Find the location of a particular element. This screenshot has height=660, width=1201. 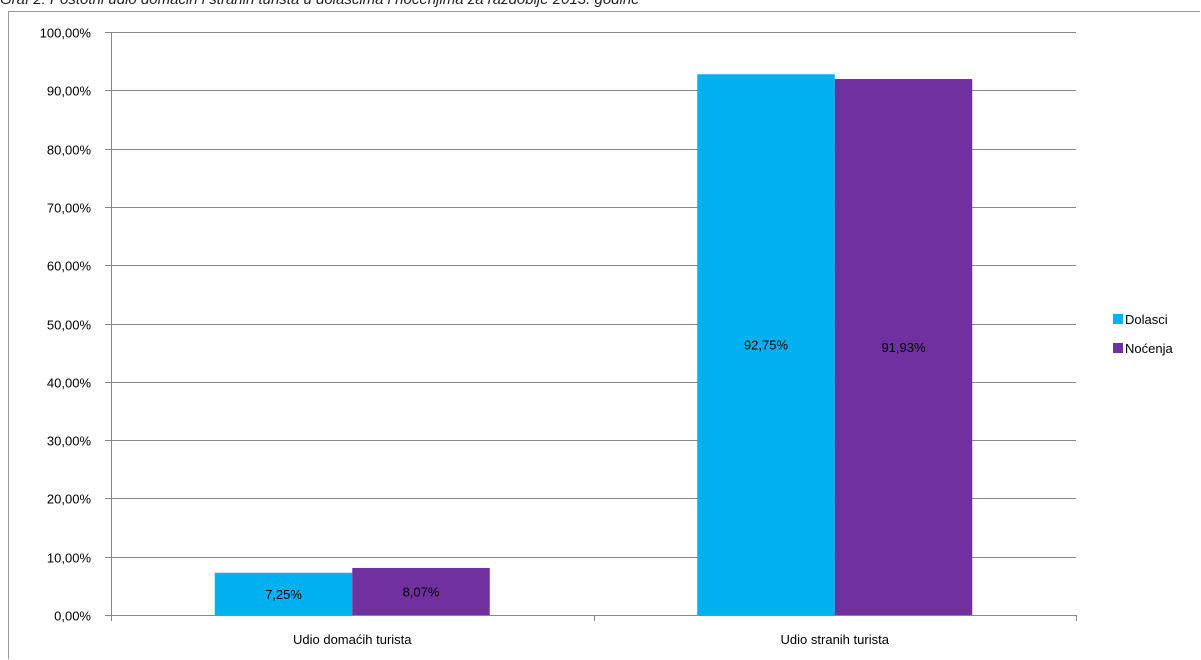

y-tick-label: 20,00% is located at coordinates (69, 499).